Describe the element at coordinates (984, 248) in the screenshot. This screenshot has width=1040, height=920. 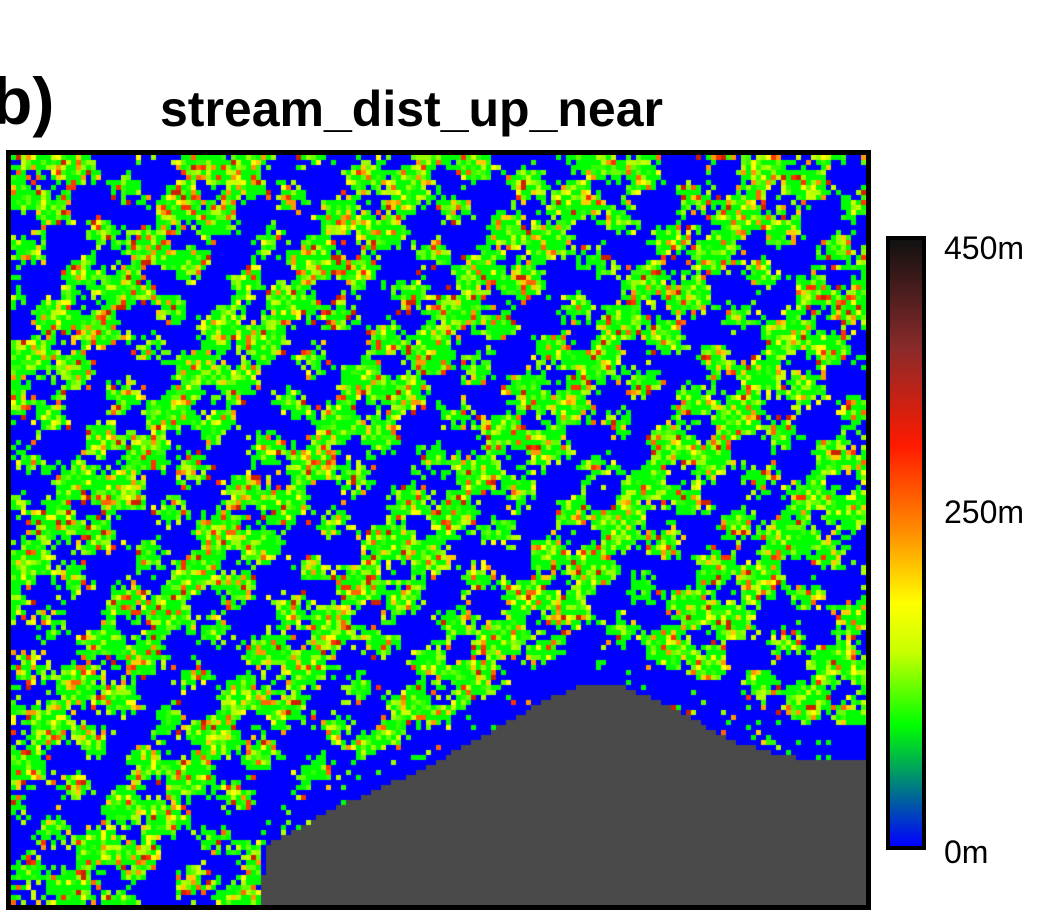
I see `colorbar-max-label: 450m` at that location.